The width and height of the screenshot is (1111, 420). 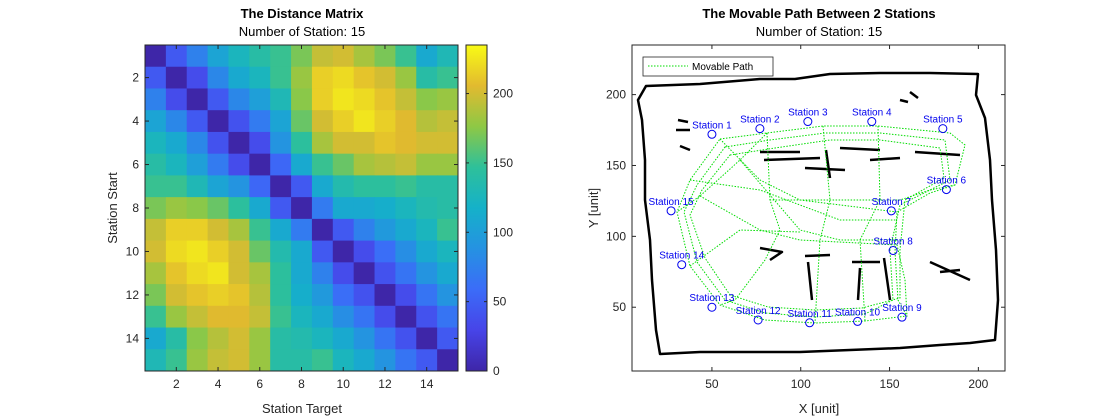 What do you see at coordinates (819, 31) in the screenshot?
I see `path-subtitle: Number of Station: 15` at bounding box center [819, 31].